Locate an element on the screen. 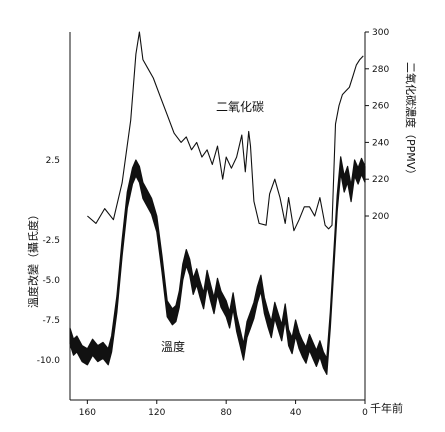 The width and height of the screenshot is (445, 432). x-tick-label: 160 is located at coordinates (87, 413).